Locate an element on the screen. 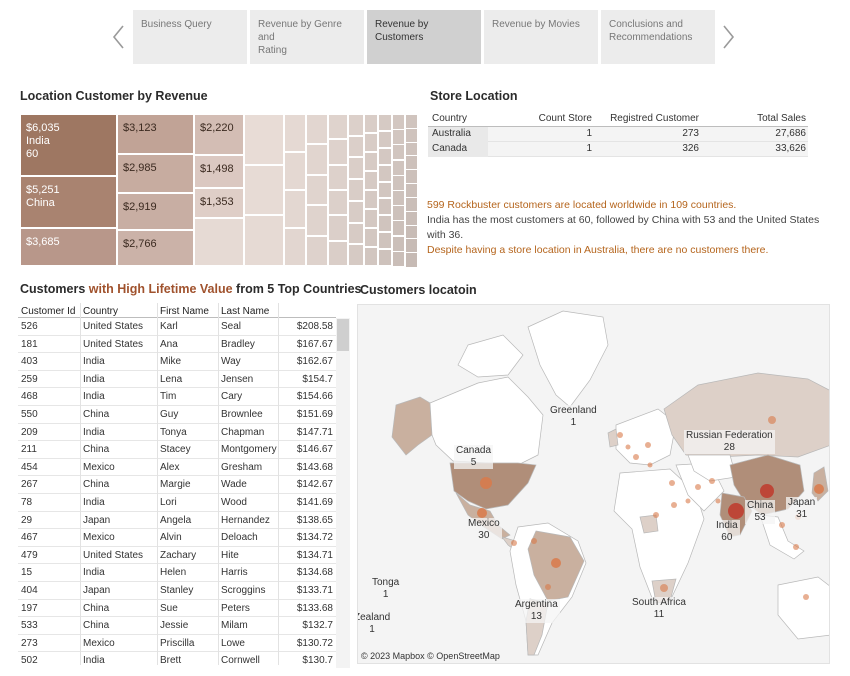 The image size is (850, 676). table-row: 454 Mexico Alex Gresham $143.68 is located at coordinates (177, 468).